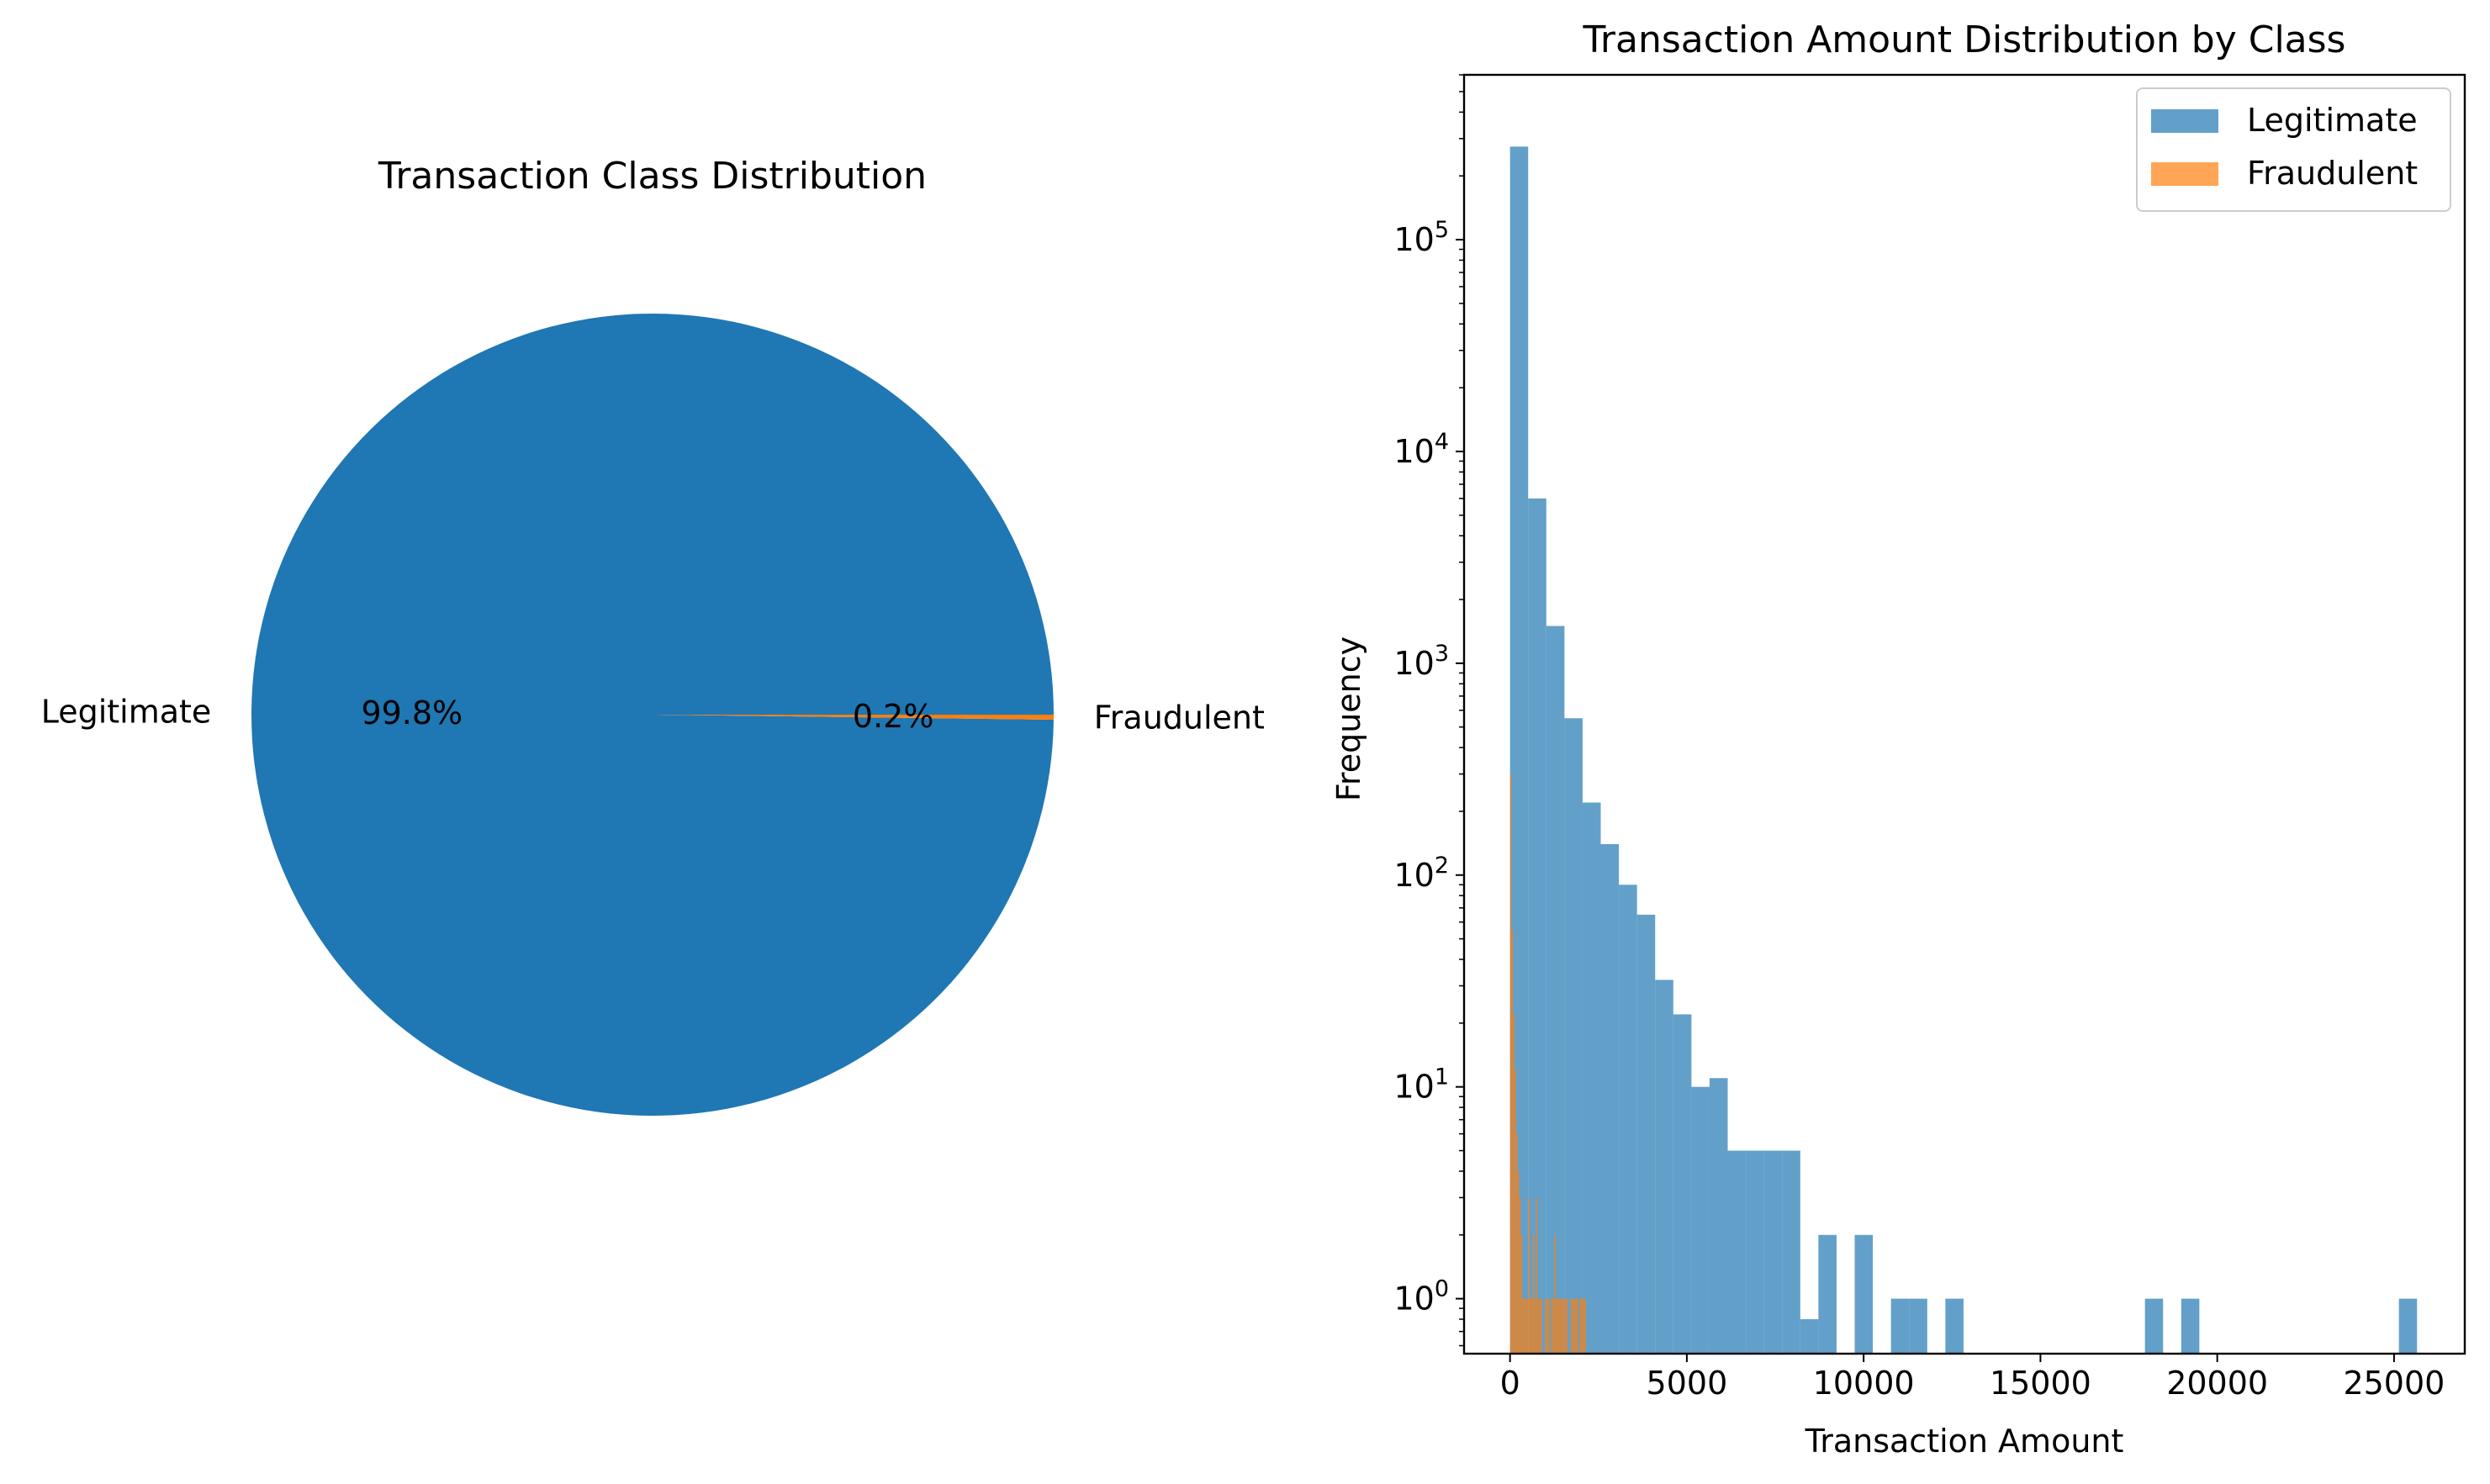 The width and height of the screenshot is (2490, 1484). Describe the element at coordinates (1421, 449) in the screenshot. I see `y-tick-label: 10⁴` at that location.